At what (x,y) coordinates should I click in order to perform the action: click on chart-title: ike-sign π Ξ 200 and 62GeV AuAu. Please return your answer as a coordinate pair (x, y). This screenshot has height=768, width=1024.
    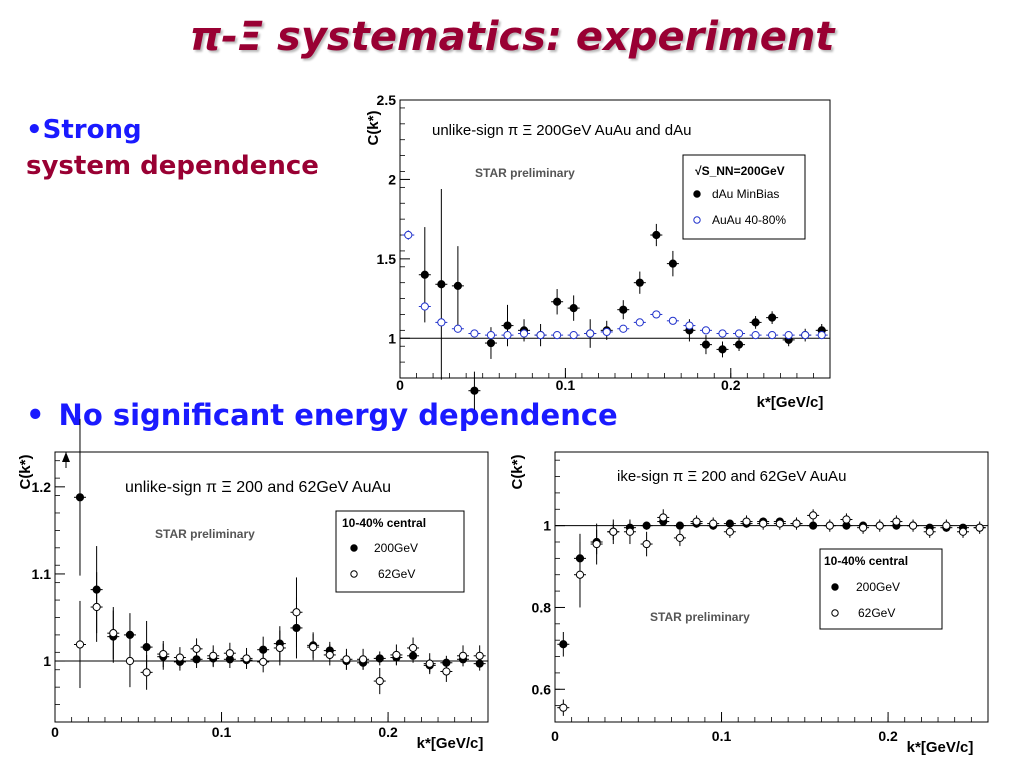
    Looking at the image, I should click on (731, 476).